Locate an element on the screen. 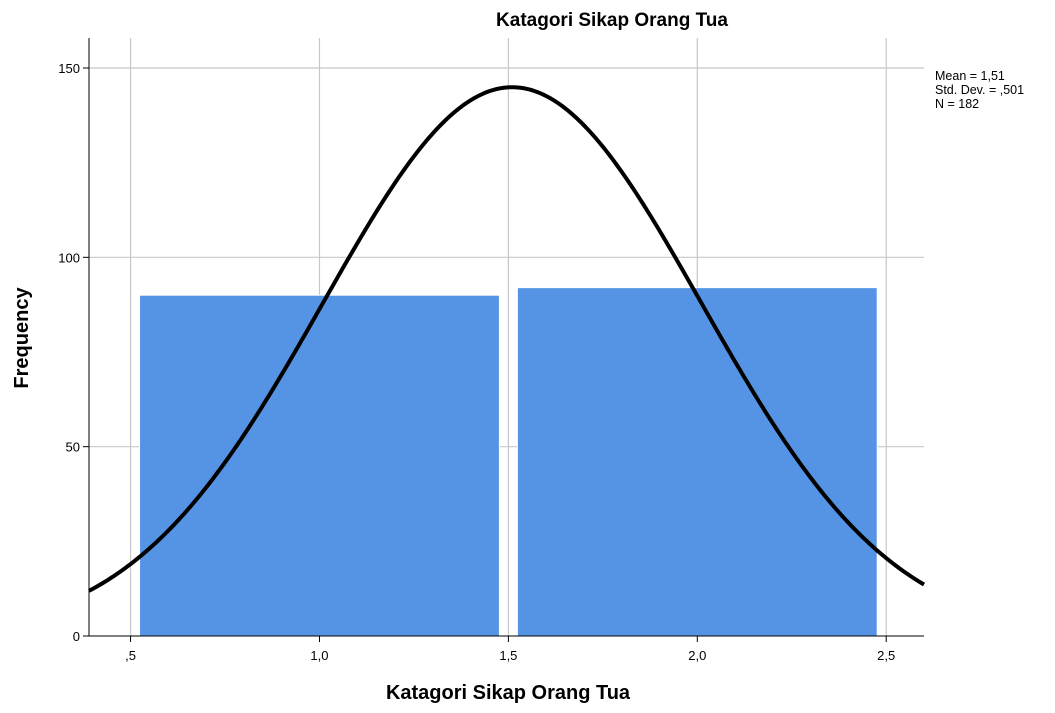 The image size is (1055, 713). x-axis-title: Katagori Sikap Orang Tua is located at coordinates (508, 693).